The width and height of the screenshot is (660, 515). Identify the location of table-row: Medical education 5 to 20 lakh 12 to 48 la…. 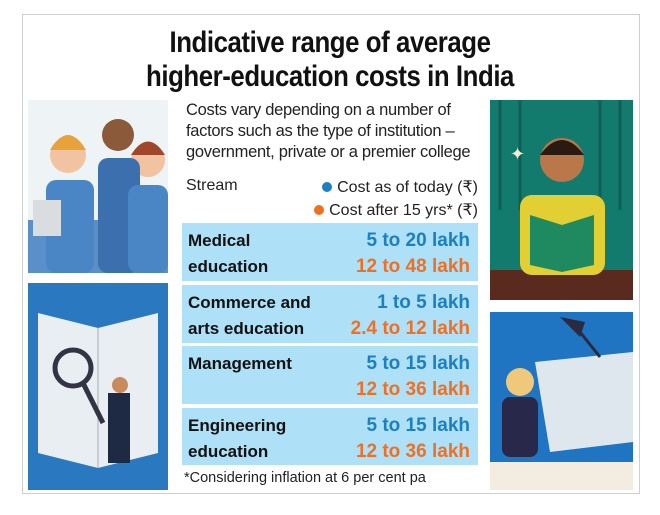
(330, 252).